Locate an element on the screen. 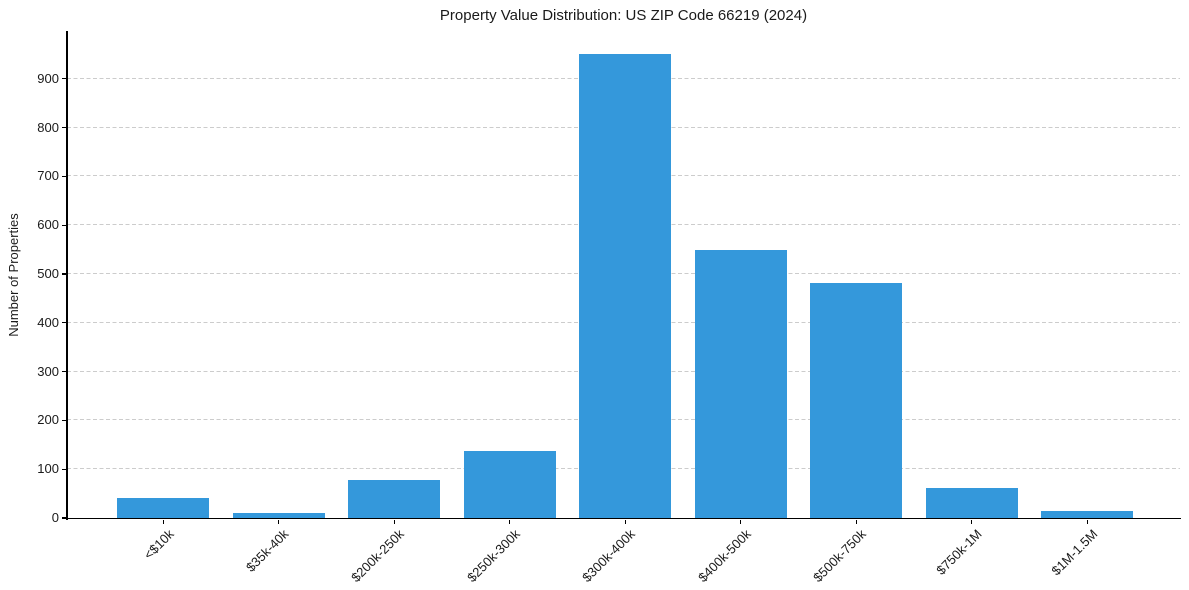 The height and width of the screenshot is (590, 1189). x-axis-spine is located at coordinates (623, 518).